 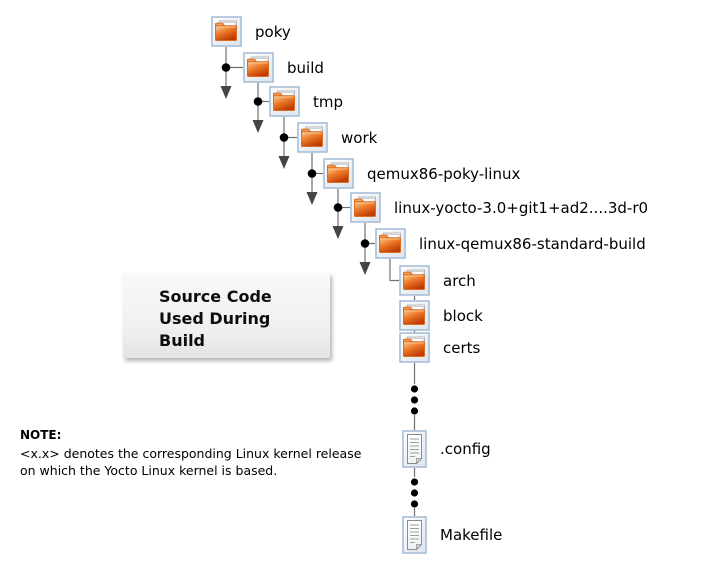 I want to click on tree-node-label: poky, so click(x=273, y=31).